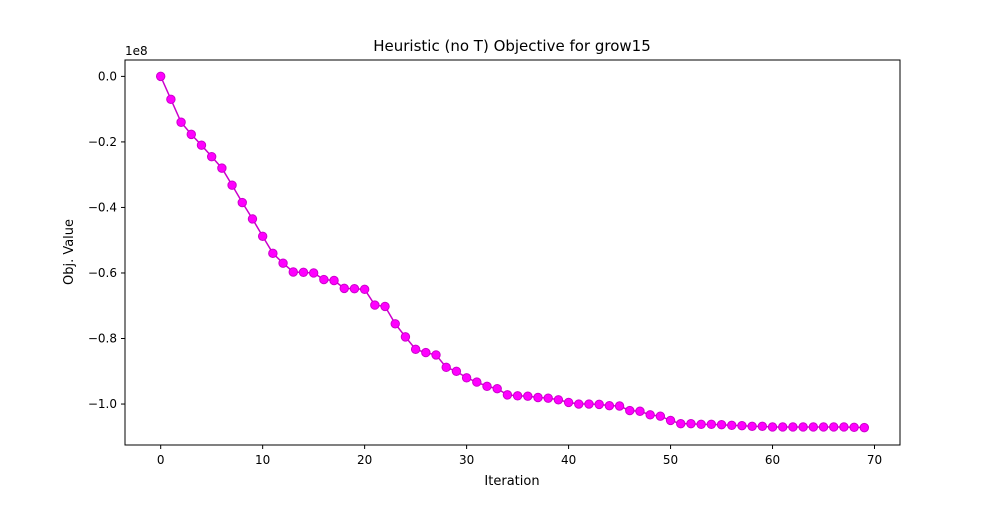 The image size is (1000, 505). Describe the element at coordinates (364, 460) in the screenshot. I see `x-tick-label: 20` at that location.